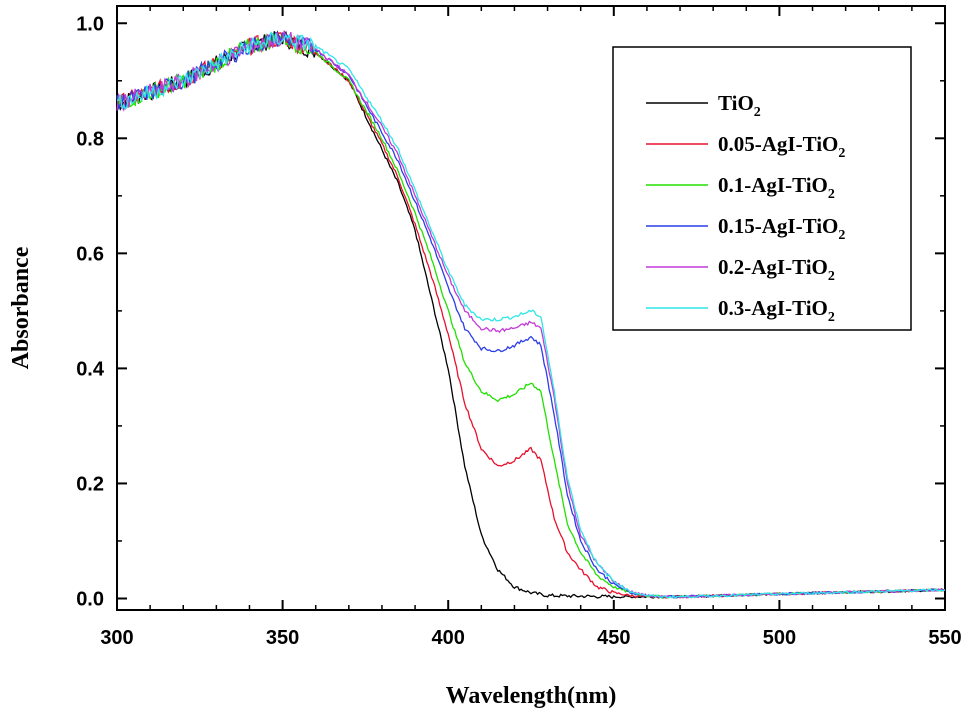 This screenshot has width=972, height=720. Describe the element at coordinates (531, 696) in the screenshot. I see `x-axis-title: Wavelength(nm)` at that location.